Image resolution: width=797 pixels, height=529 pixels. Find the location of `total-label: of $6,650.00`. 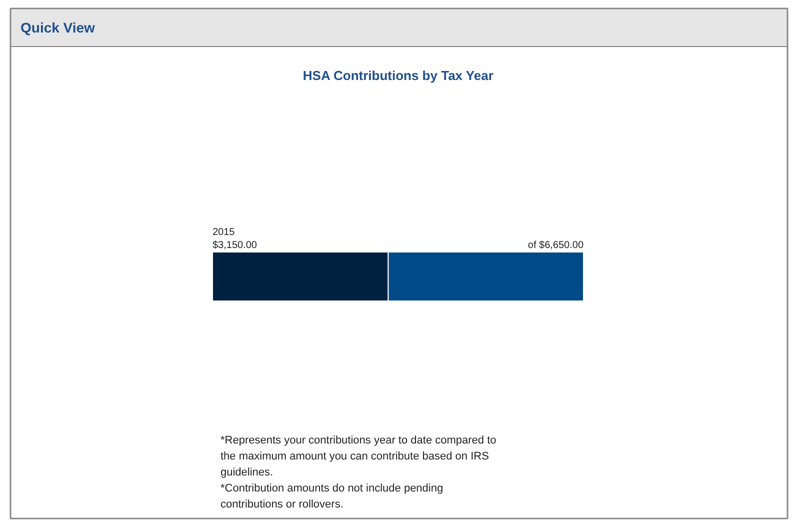

total-label: of $6,650.00 is located at coordinates (556, 245).